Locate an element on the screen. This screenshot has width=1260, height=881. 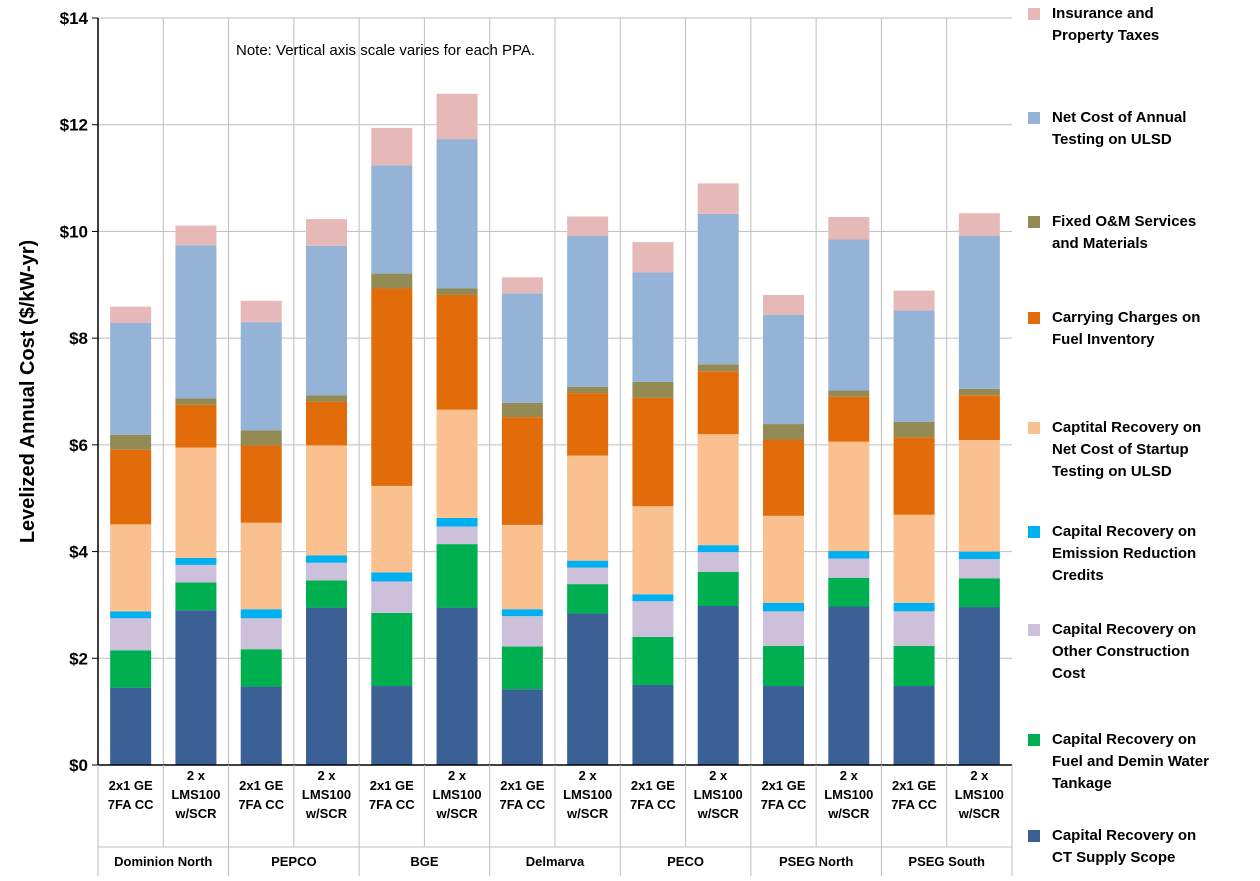
group-label: Dominion North is located at coordinates (163, 861).